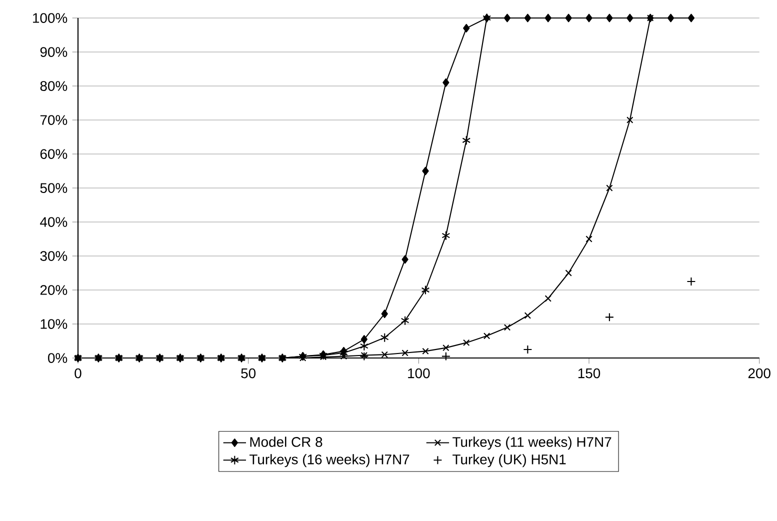 The height and width of the screenshot is (521, 777). I want to click on y-tick-label: 40%, so click(54, 222).